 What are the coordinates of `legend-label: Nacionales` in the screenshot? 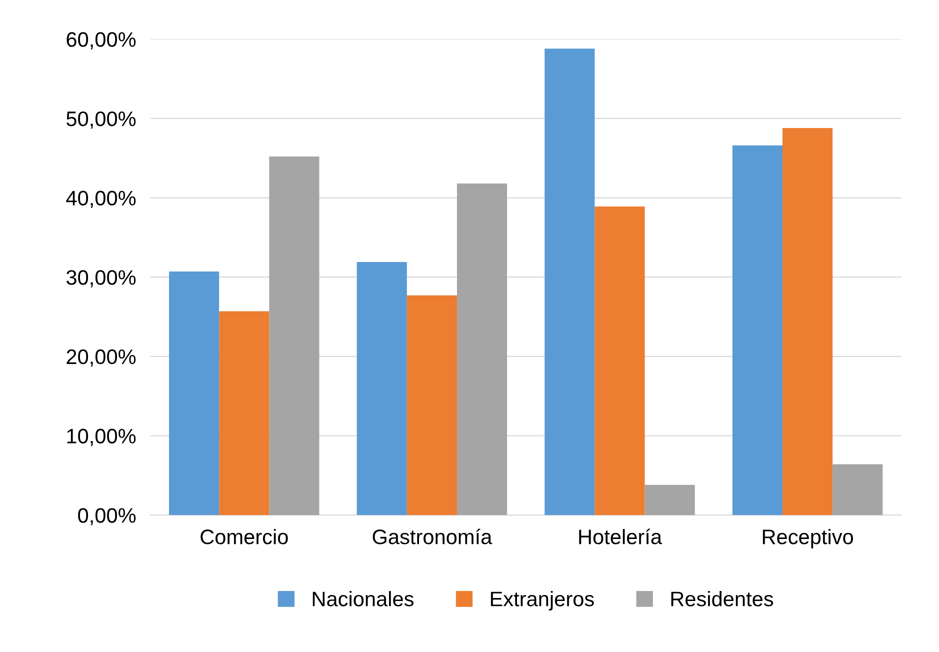 It's located at (363, 598).